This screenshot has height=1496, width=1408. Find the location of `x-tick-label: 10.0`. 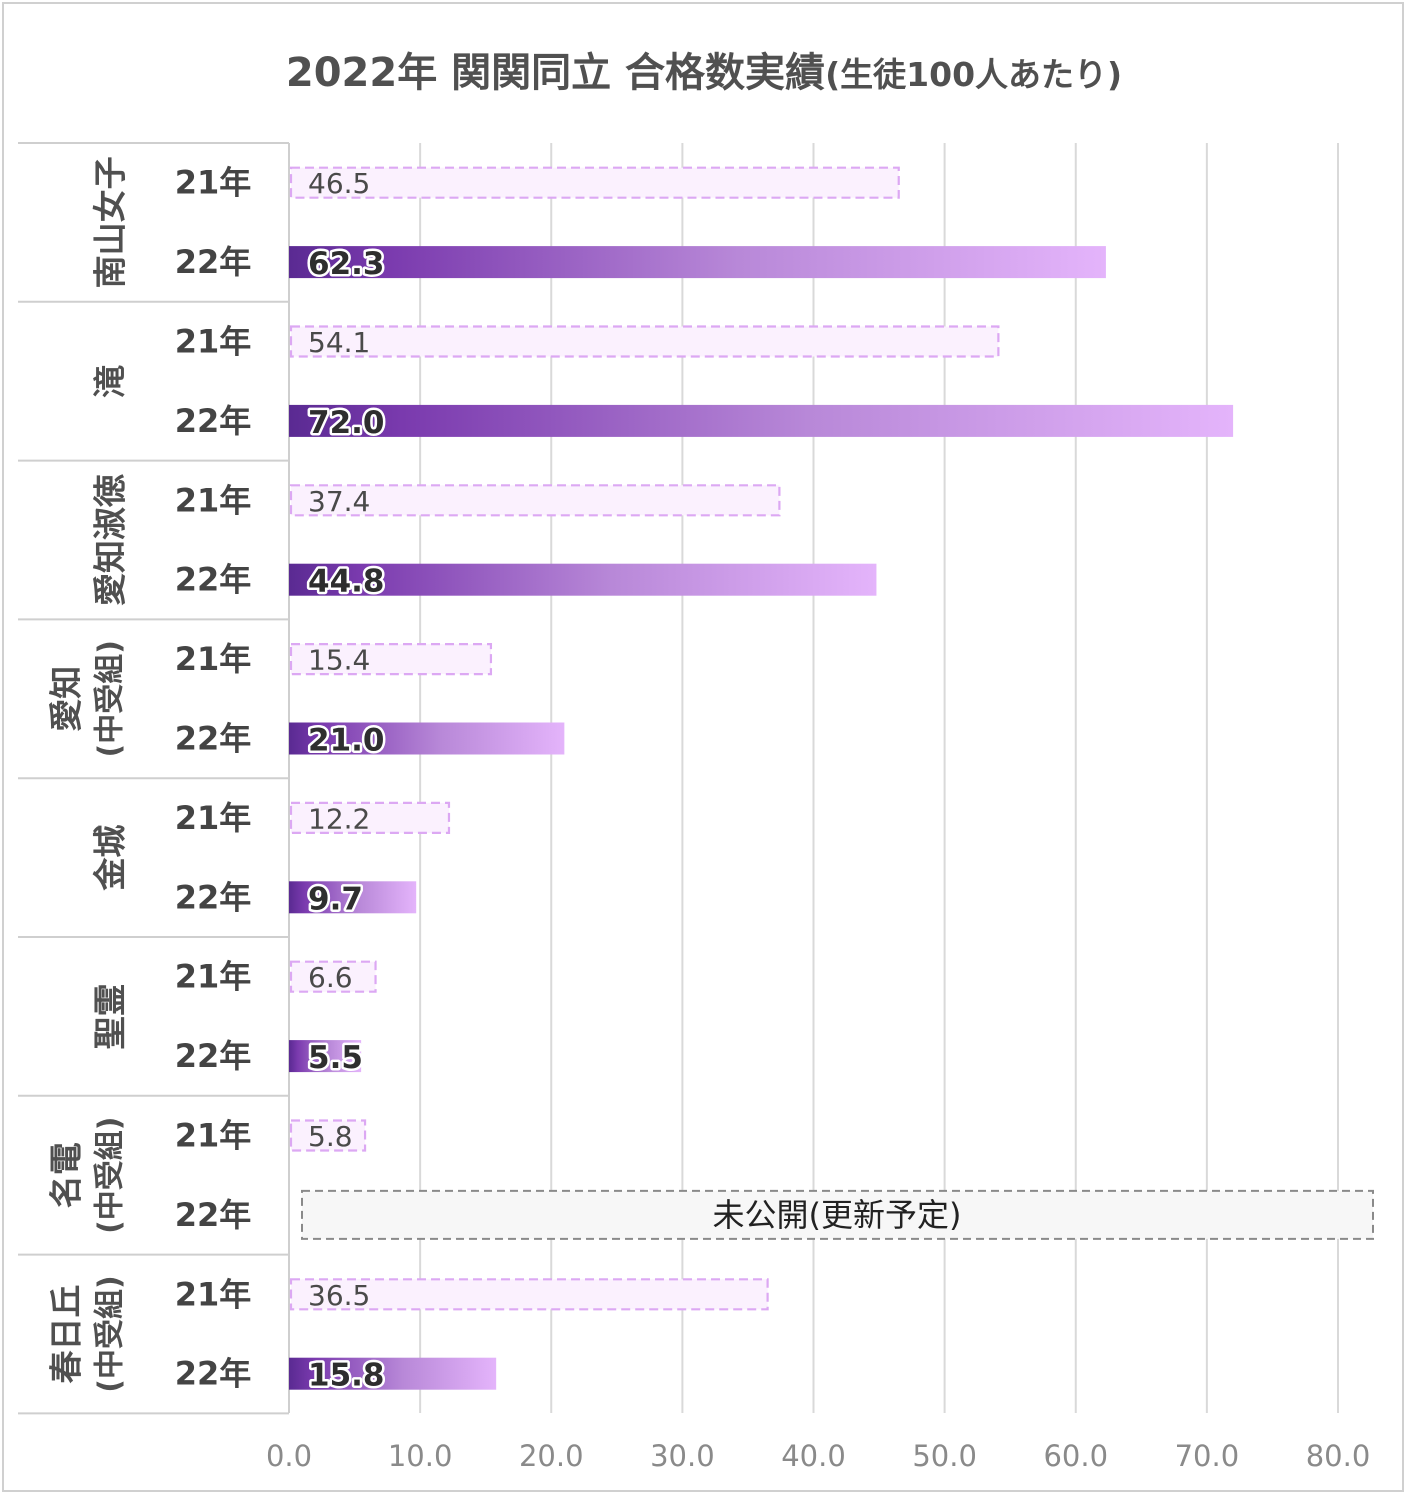

x-tick-label: 10.0 is located at coordinates (420, 1456).